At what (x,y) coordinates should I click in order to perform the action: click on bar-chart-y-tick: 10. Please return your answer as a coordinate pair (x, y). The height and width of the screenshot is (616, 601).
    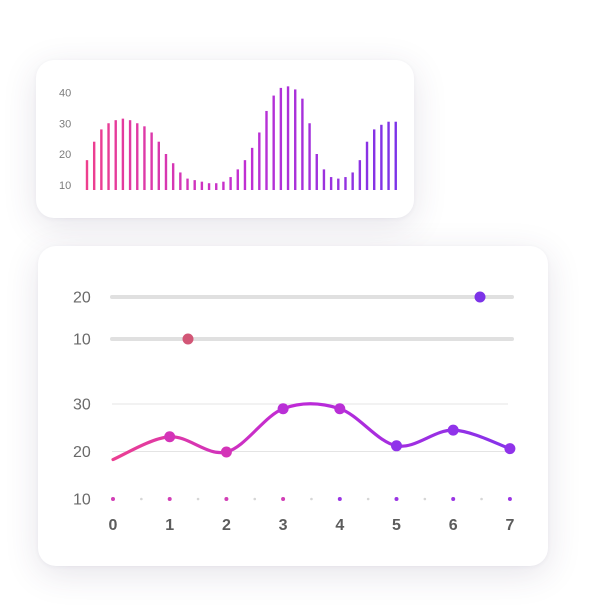
    Looking at the image, I should click on (65, 186).